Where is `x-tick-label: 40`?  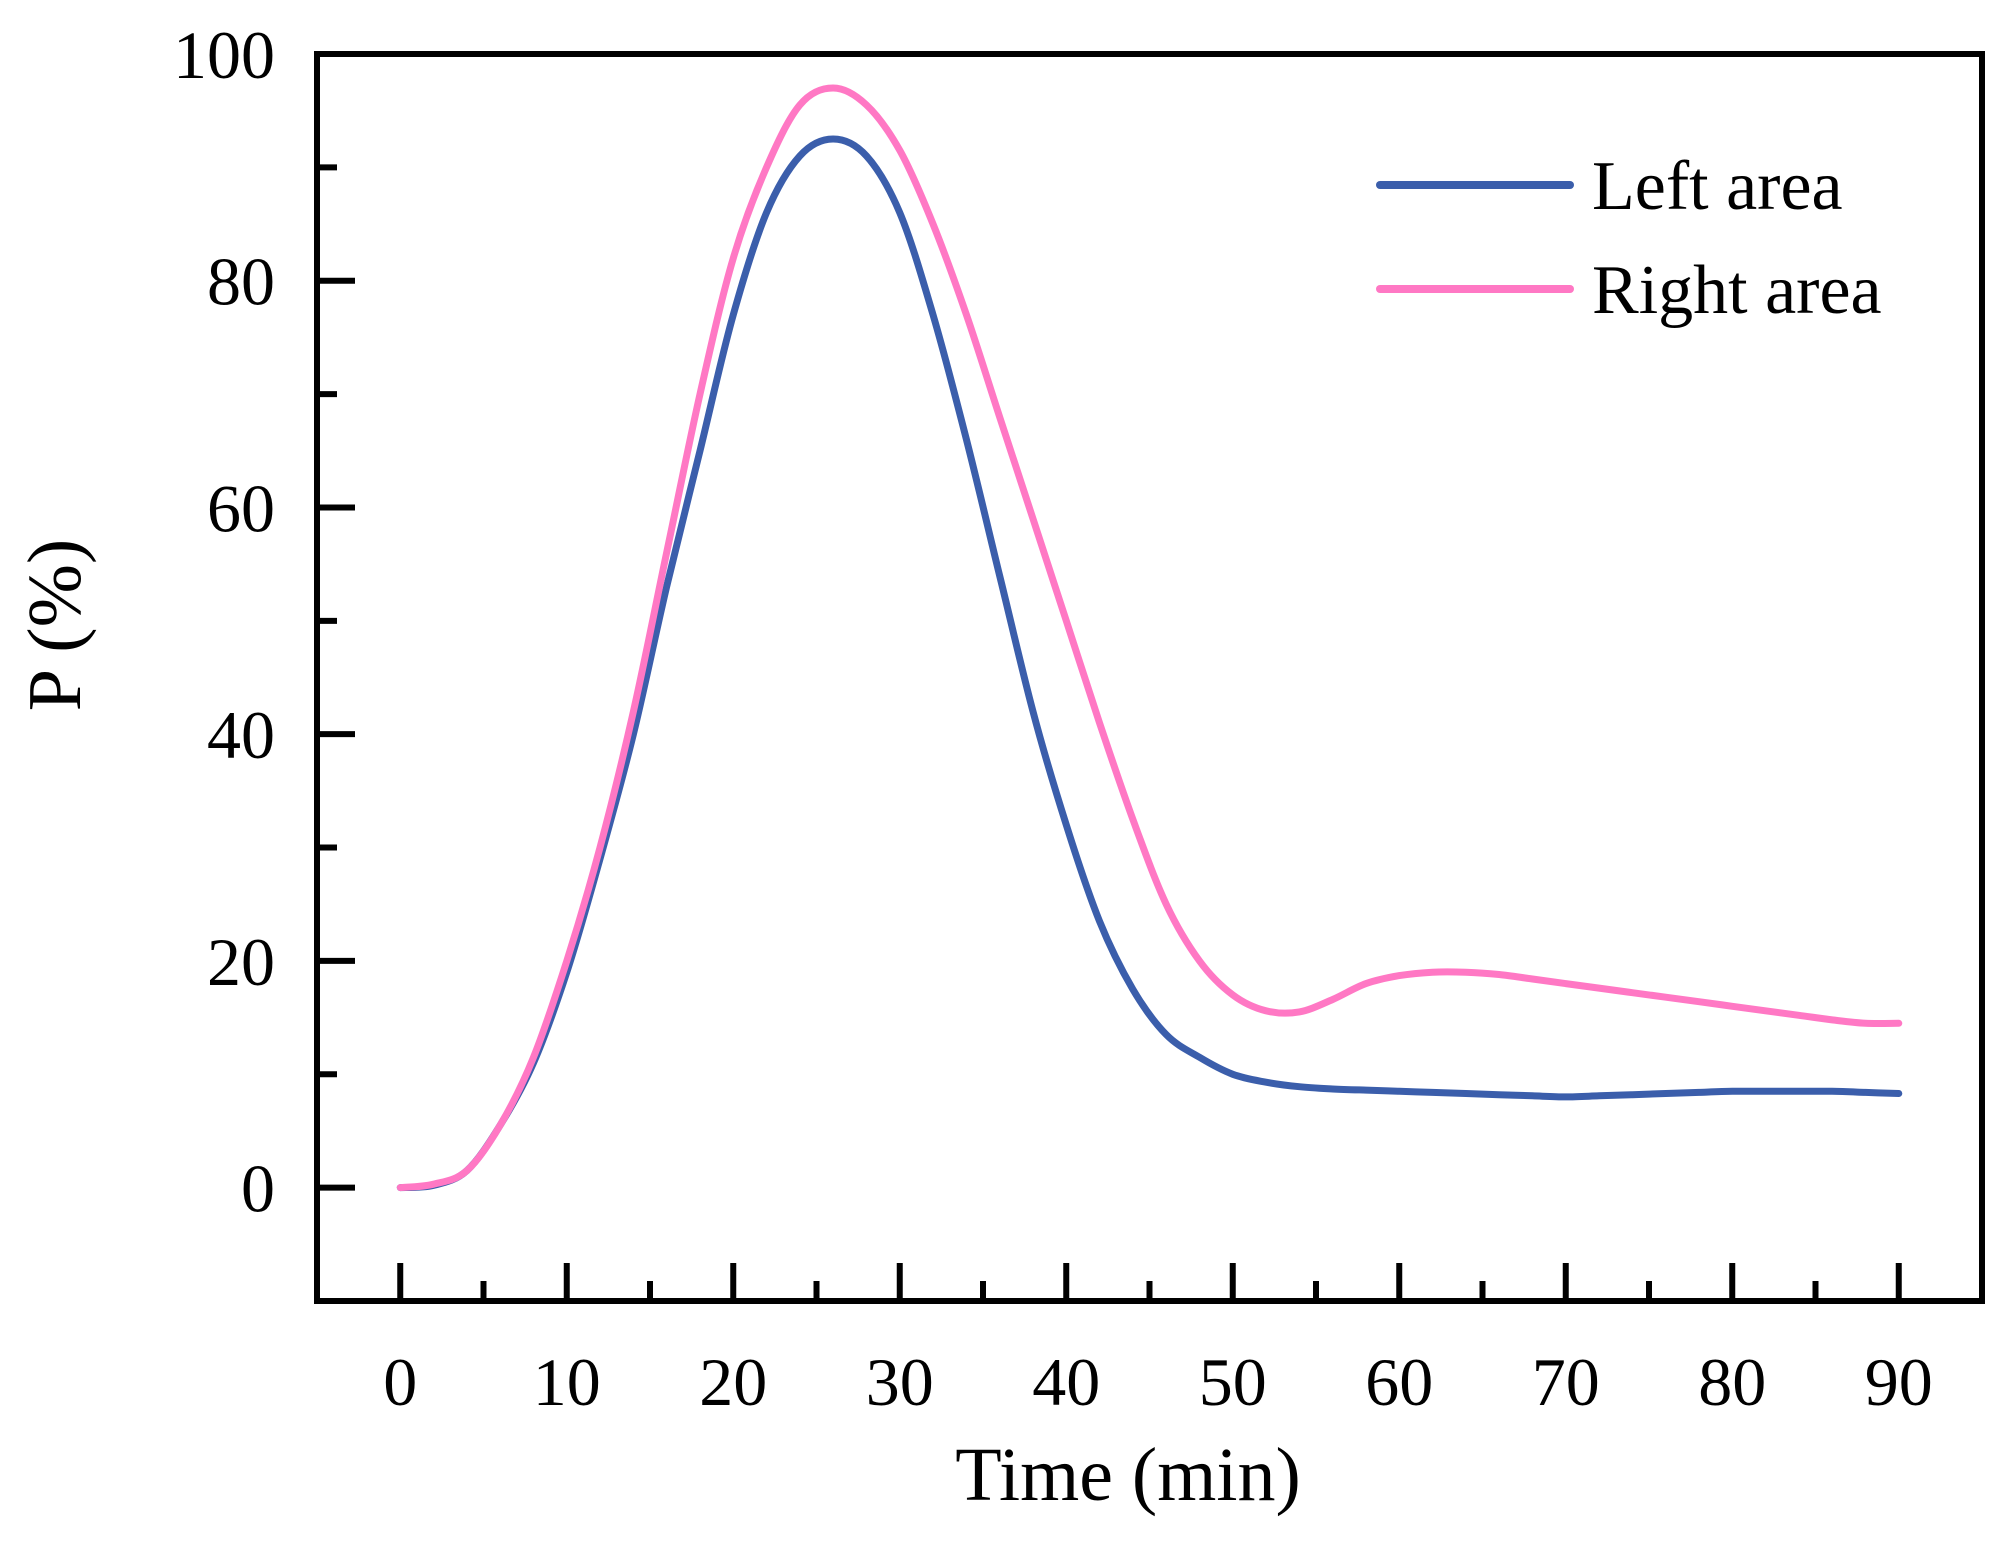
x-tick-label: 40 is located at coordinates (1066, 1382).